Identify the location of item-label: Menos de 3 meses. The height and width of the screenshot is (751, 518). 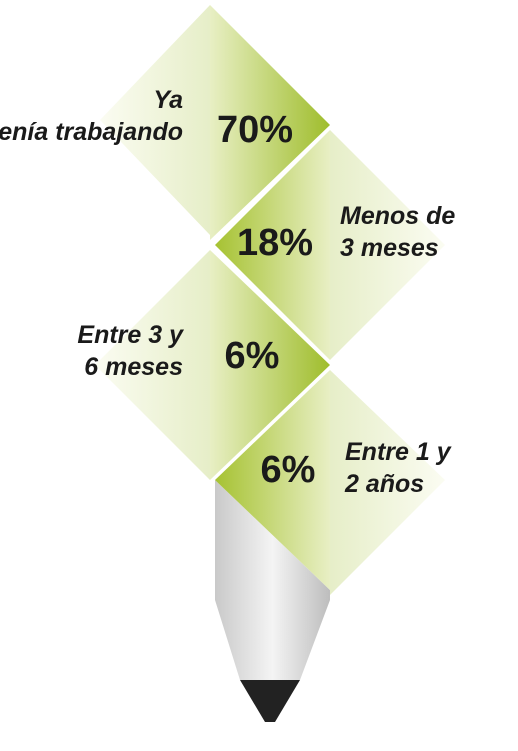
(397, 232).